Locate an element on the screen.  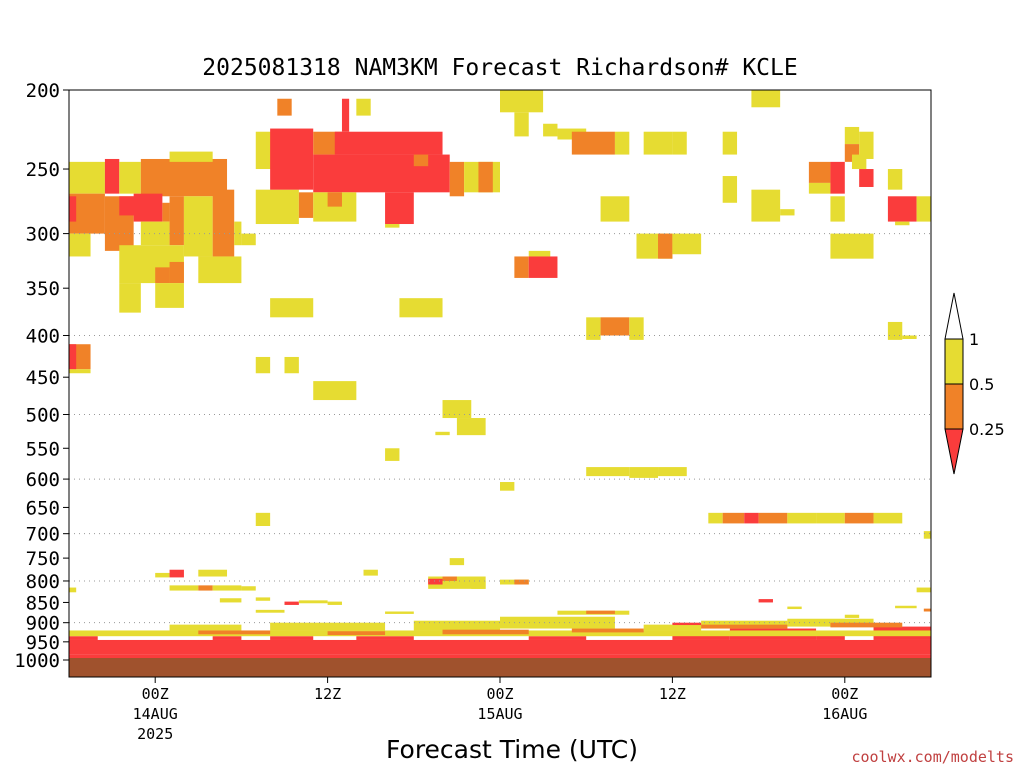
colorbar-bin-0.5-1 is located at coordinates (954, 361).